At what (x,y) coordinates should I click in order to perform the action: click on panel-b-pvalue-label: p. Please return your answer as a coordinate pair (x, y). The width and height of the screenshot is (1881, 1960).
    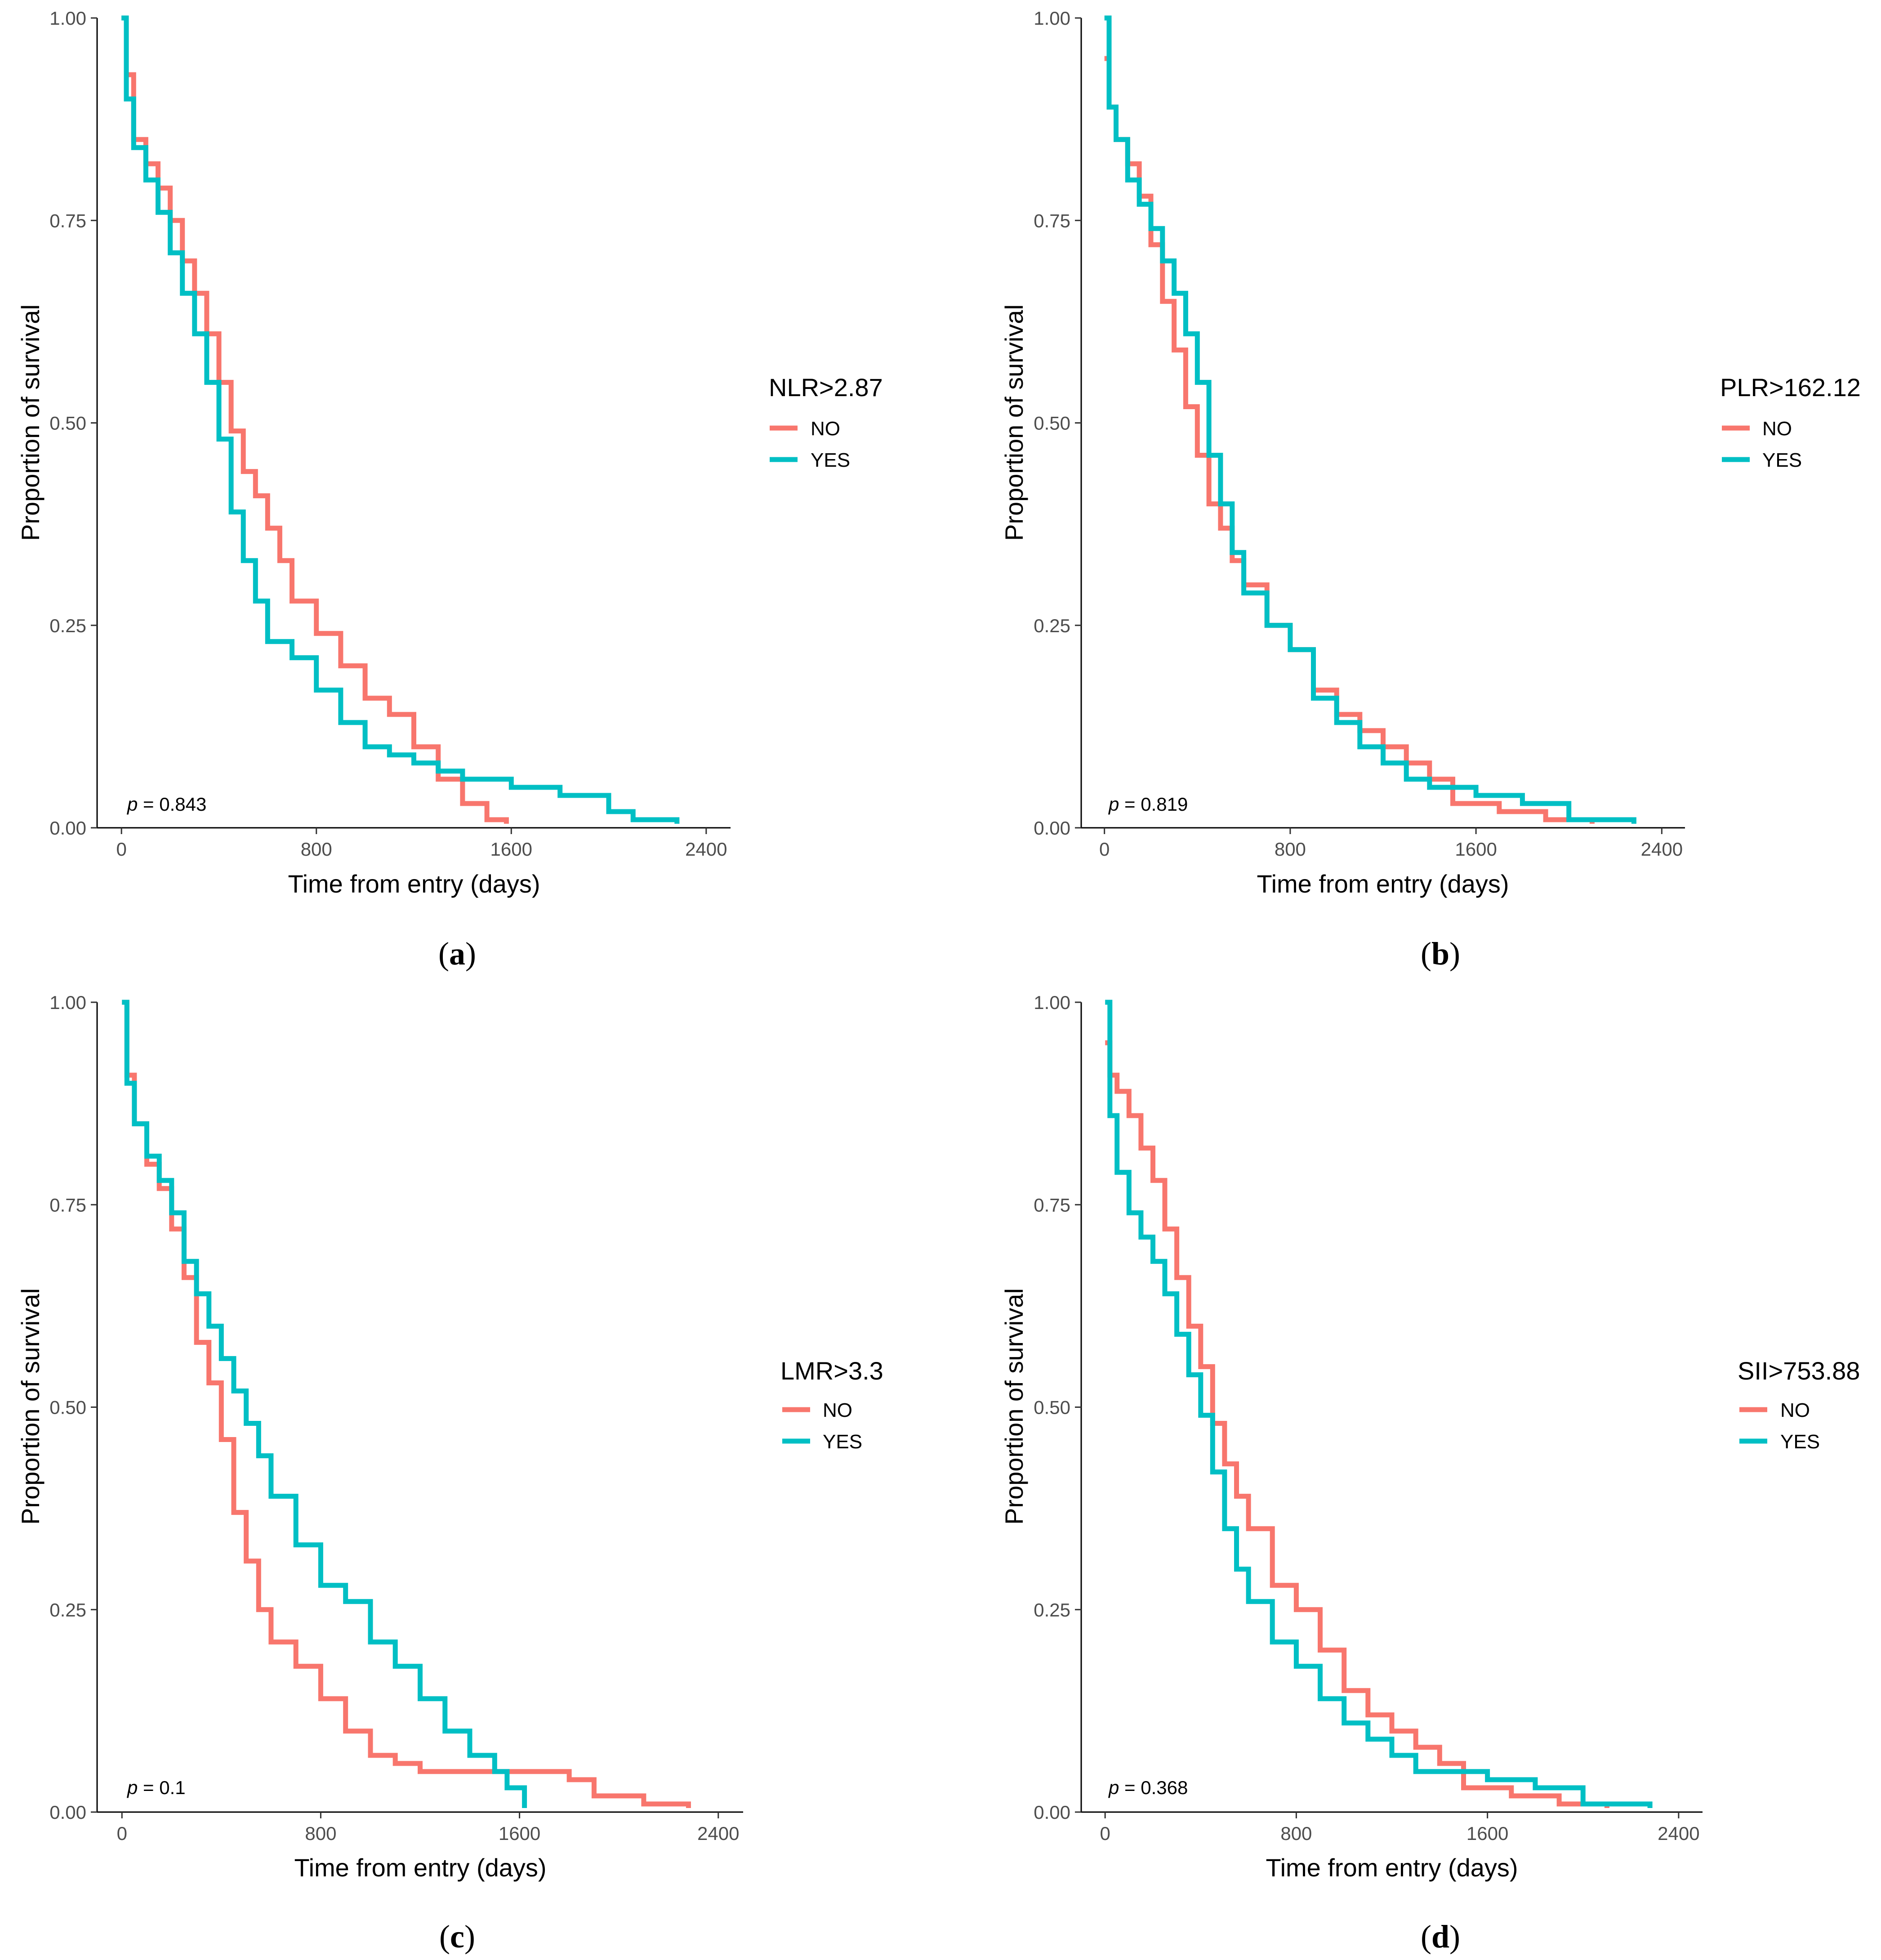
    Looking at the image, I should click on (1114, 804).